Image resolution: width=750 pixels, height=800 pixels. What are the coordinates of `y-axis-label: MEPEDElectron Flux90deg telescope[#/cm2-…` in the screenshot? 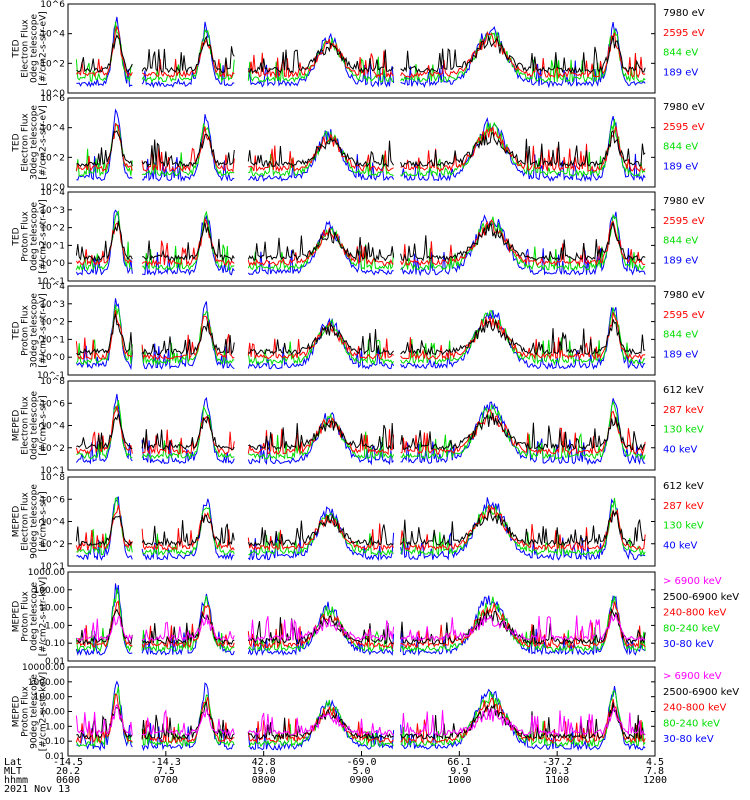 It's located at (30, 521).